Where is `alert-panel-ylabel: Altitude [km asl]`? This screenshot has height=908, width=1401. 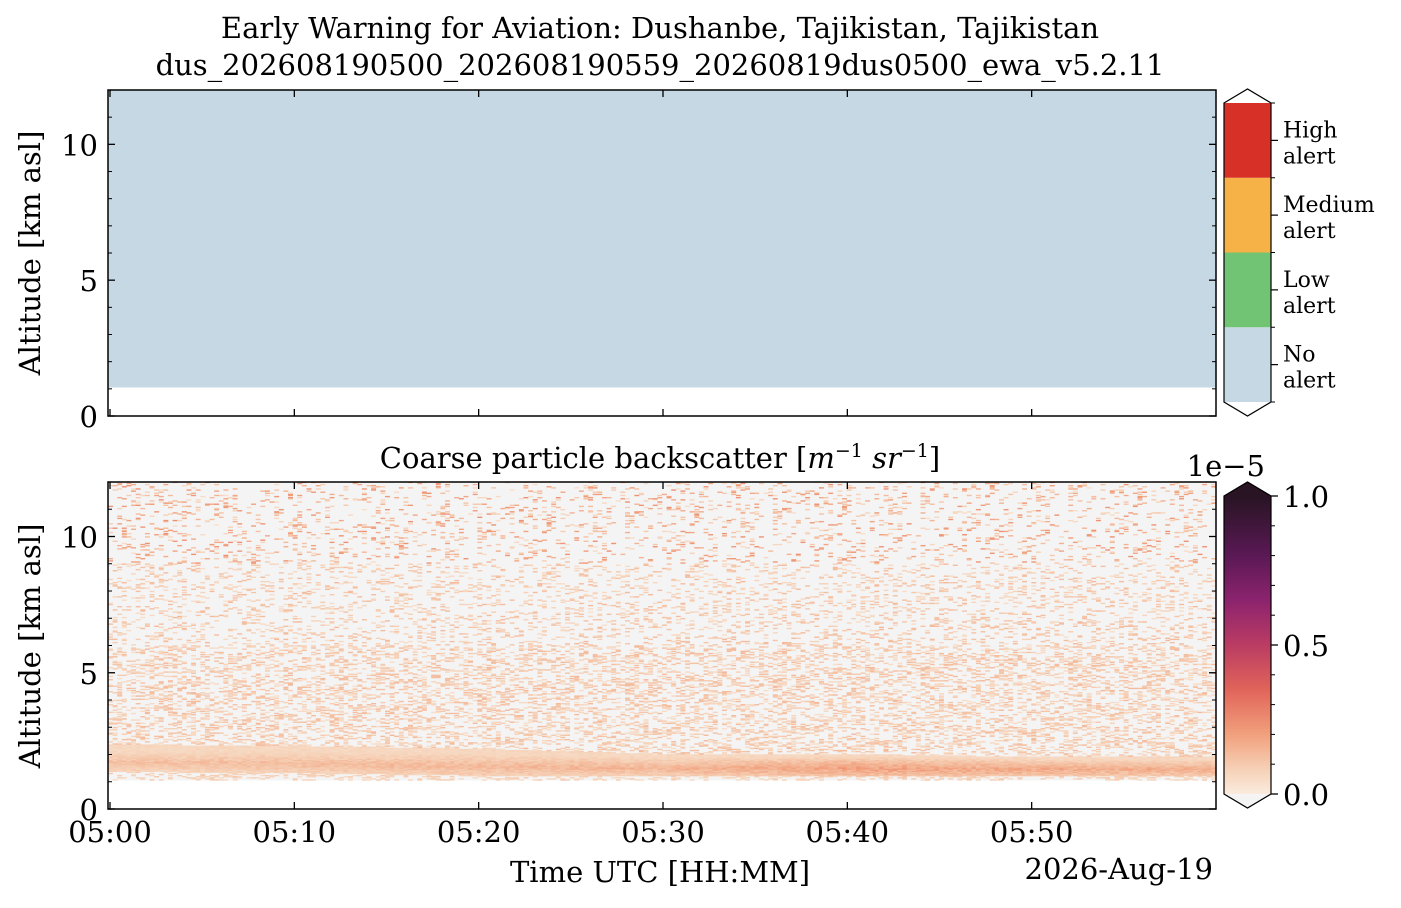 alert-panel-ylabel: Altitude [km asl] is located at coordinates (30, 254).